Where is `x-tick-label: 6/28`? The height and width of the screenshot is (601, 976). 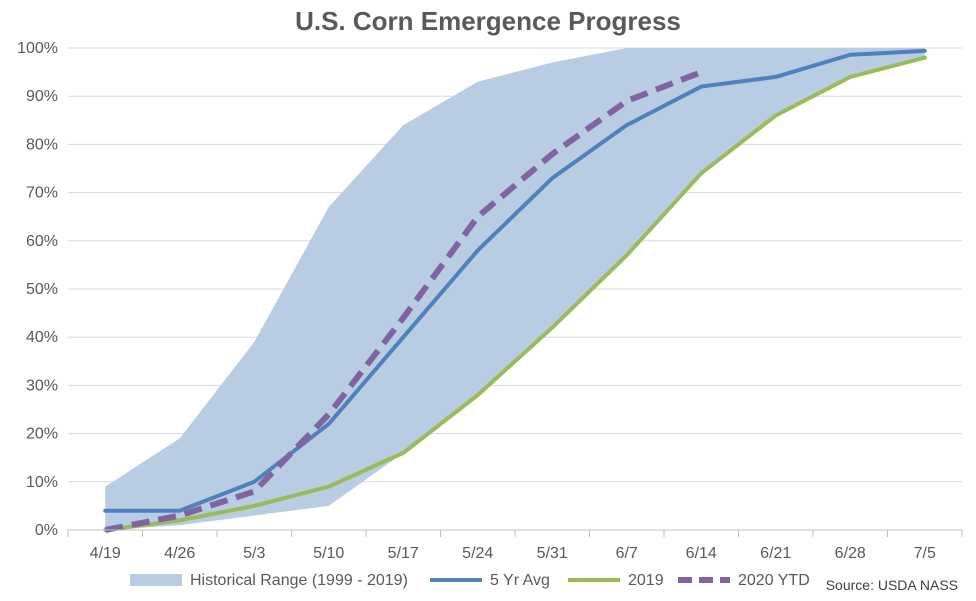
x-tick-label: 6/28 is located at coordinates (850, 553).